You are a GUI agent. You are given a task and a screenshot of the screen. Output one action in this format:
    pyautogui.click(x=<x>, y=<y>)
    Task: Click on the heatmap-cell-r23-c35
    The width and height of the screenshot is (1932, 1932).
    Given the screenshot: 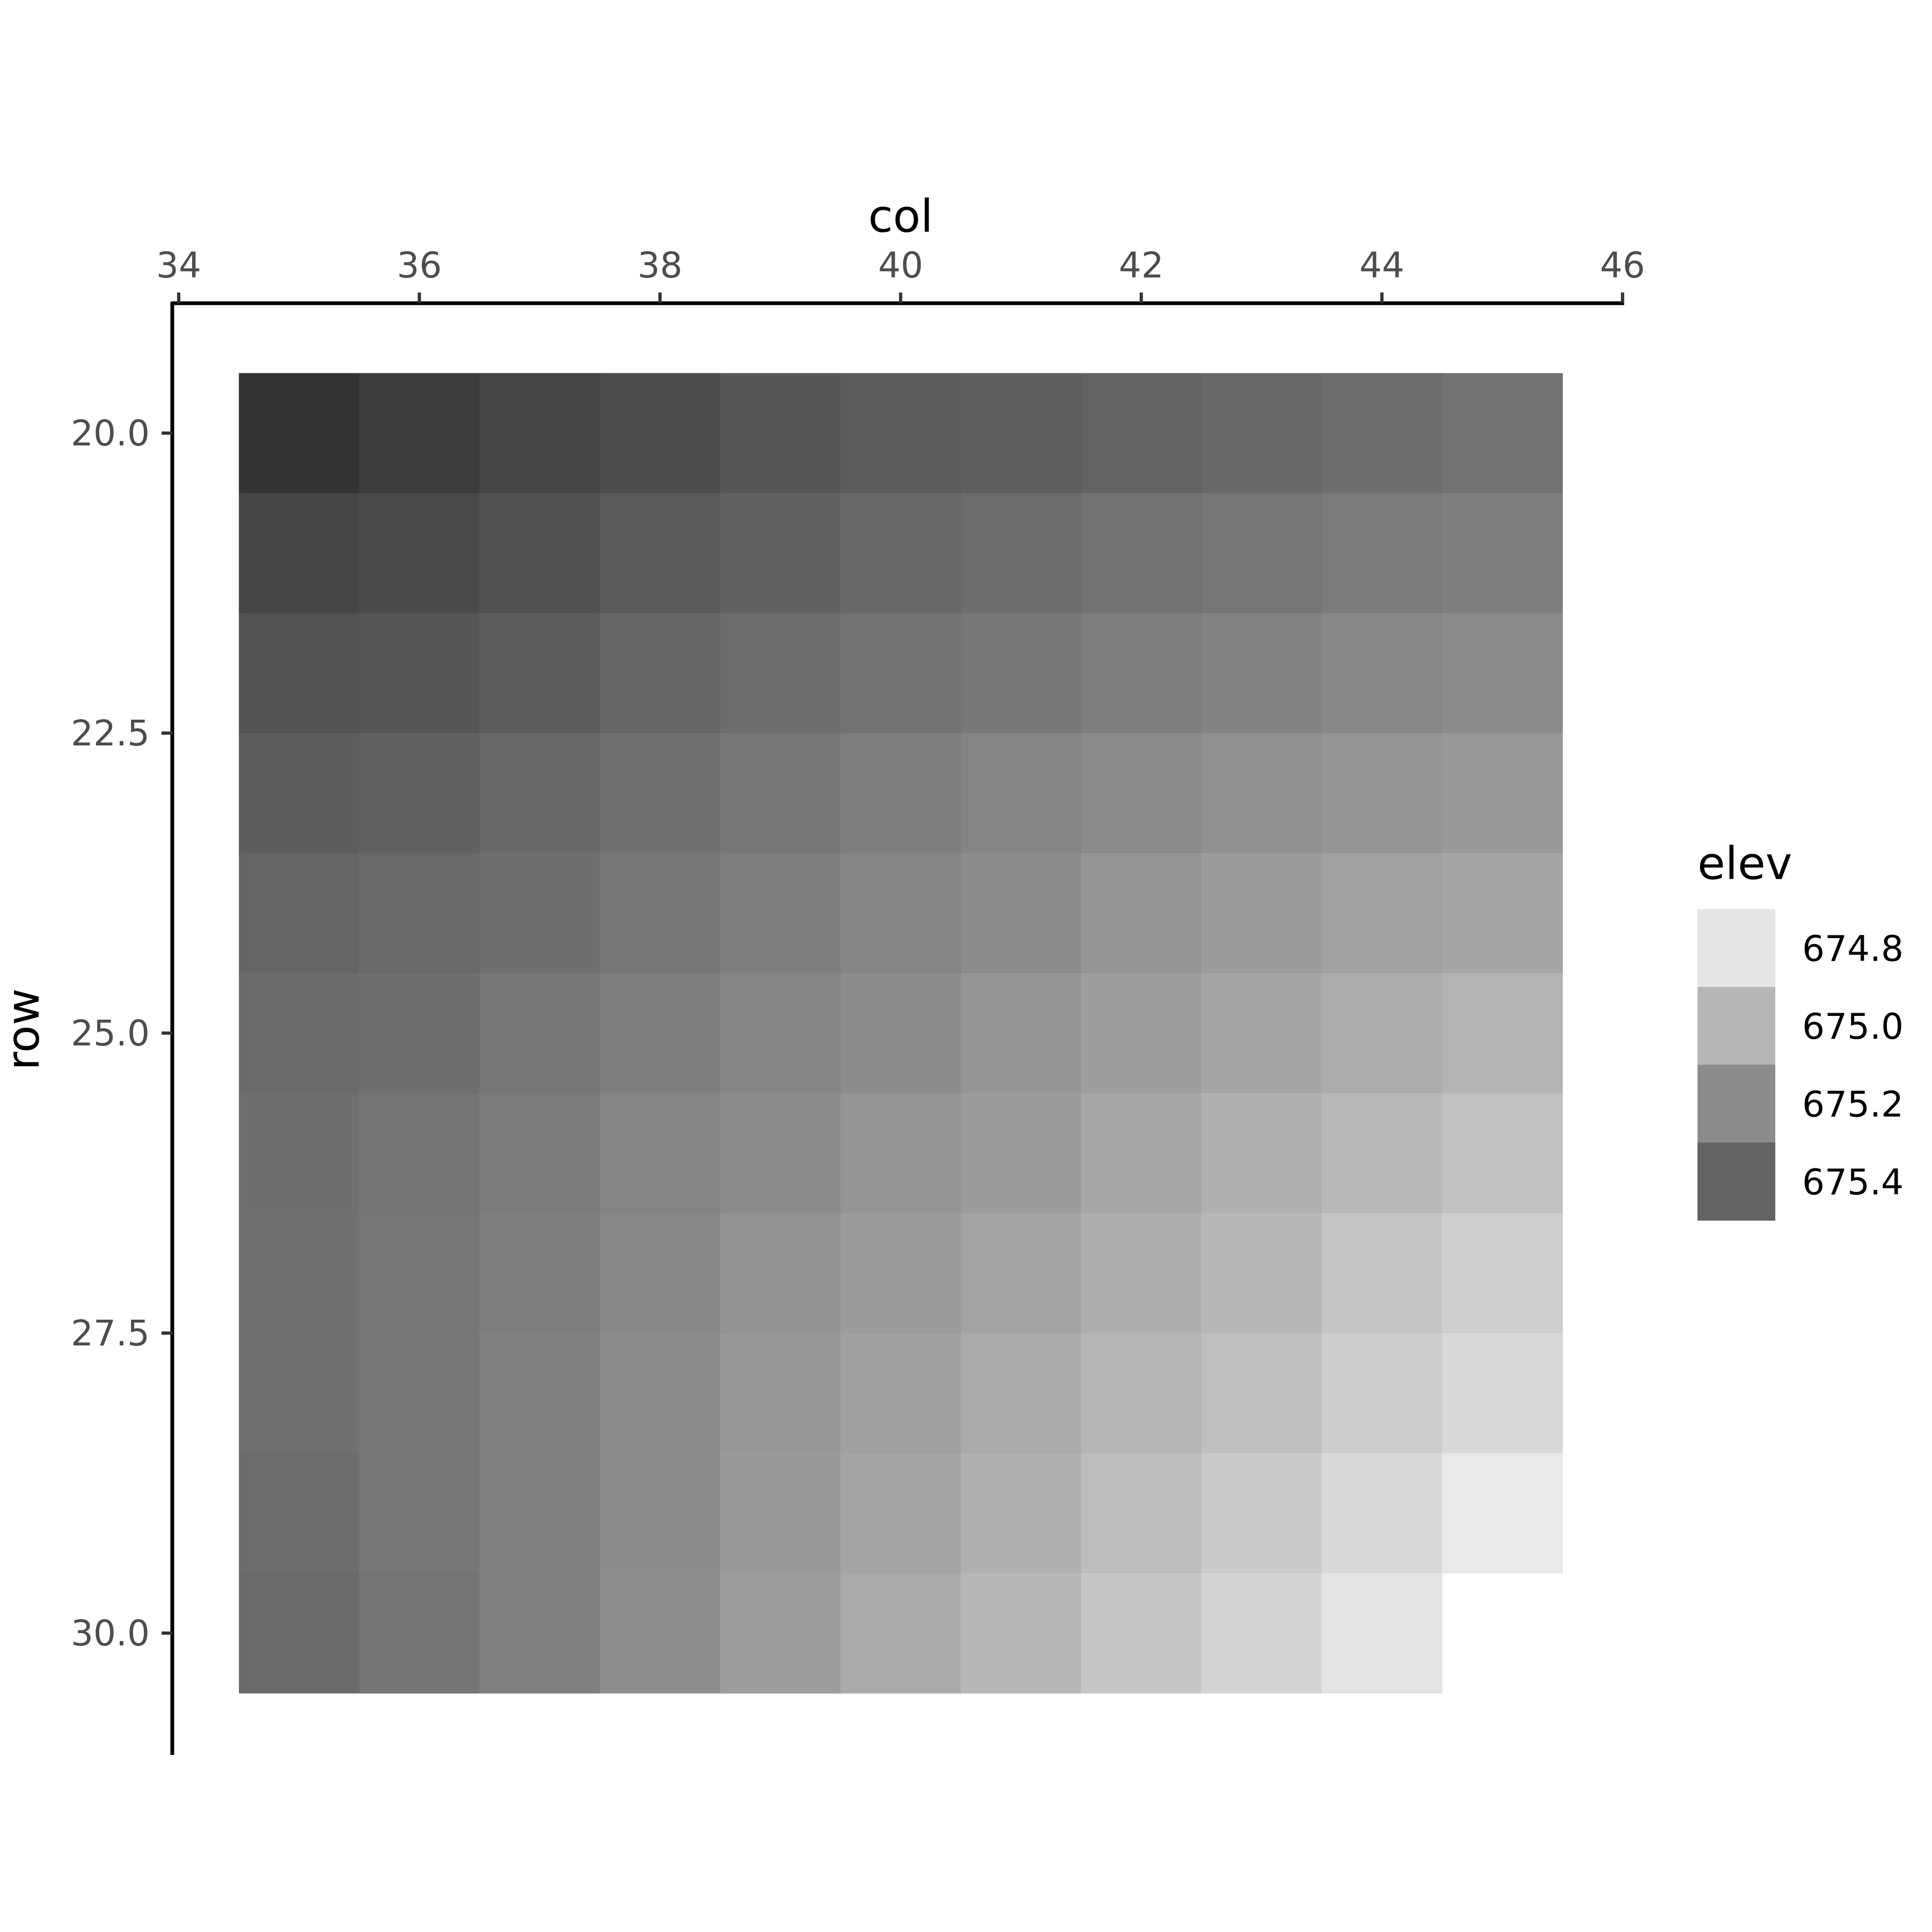 What is the action you would take?
    pyautogui.click(x=299, y=793)
    